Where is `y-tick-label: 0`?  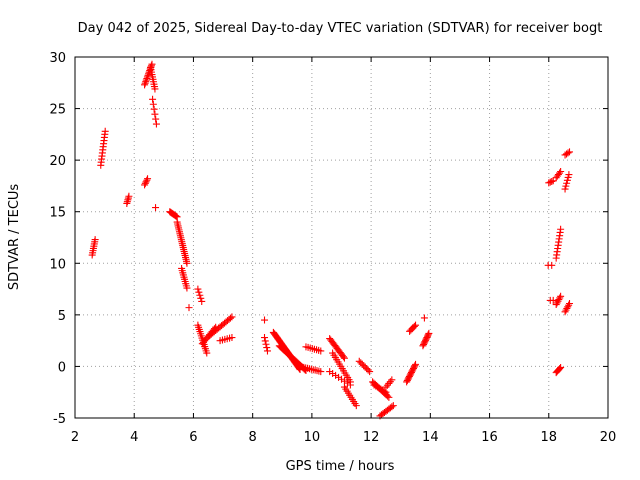
y-tick-label: 0 is located at coordinates (62, 367).